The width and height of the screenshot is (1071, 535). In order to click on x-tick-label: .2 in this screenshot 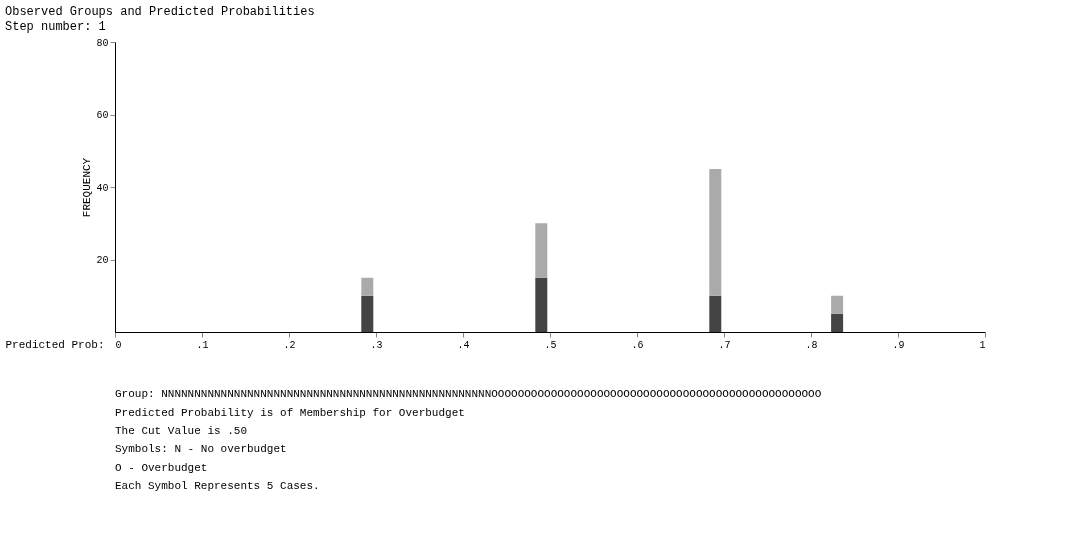, I will do `click(289, 345)`.